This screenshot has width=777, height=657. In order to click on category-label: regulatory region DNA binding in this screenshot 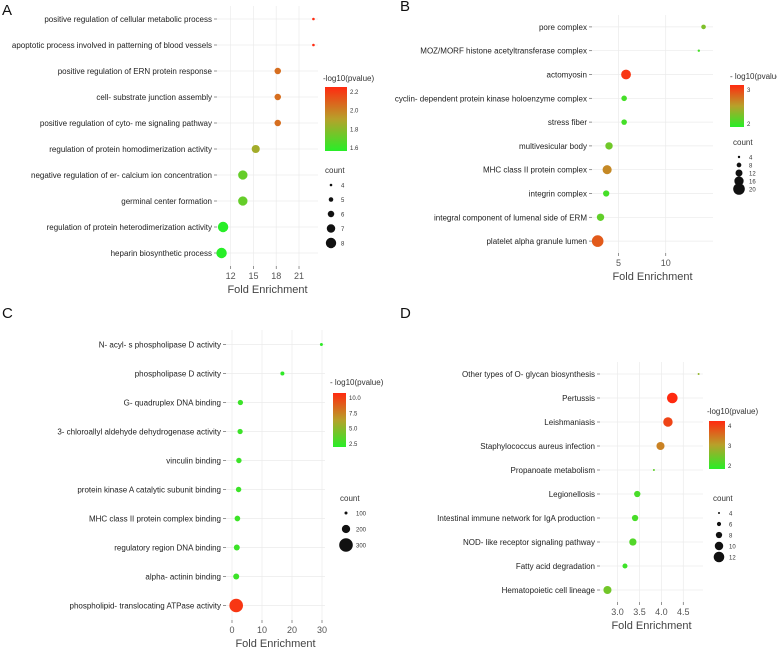, I will do `click(167, 548)`.